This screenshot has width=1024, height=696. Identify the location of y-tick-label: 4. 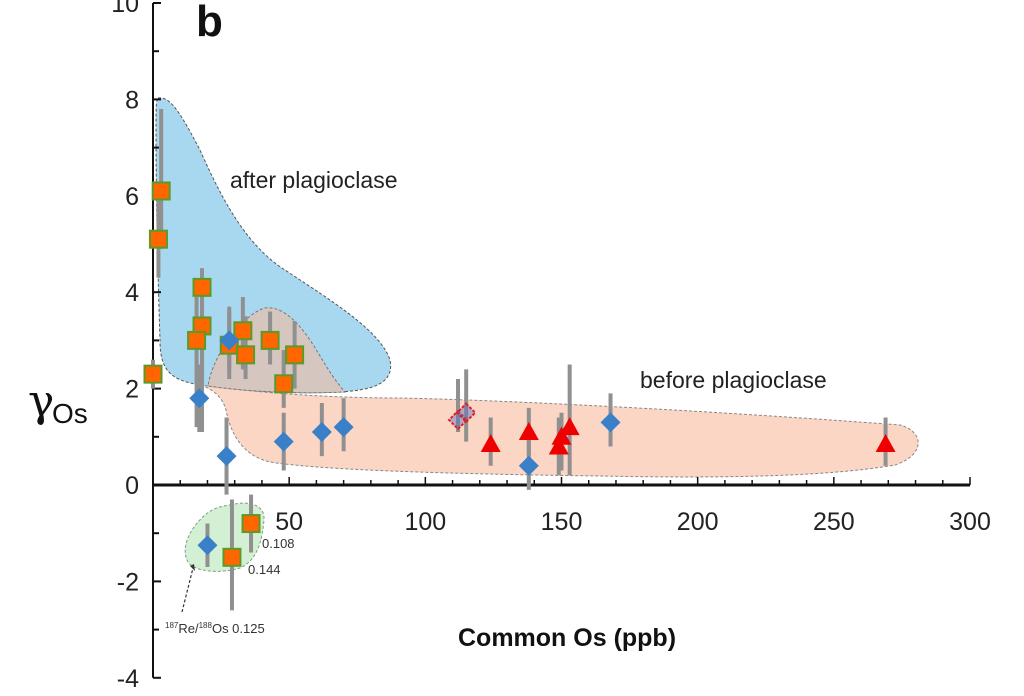
(132, 293).